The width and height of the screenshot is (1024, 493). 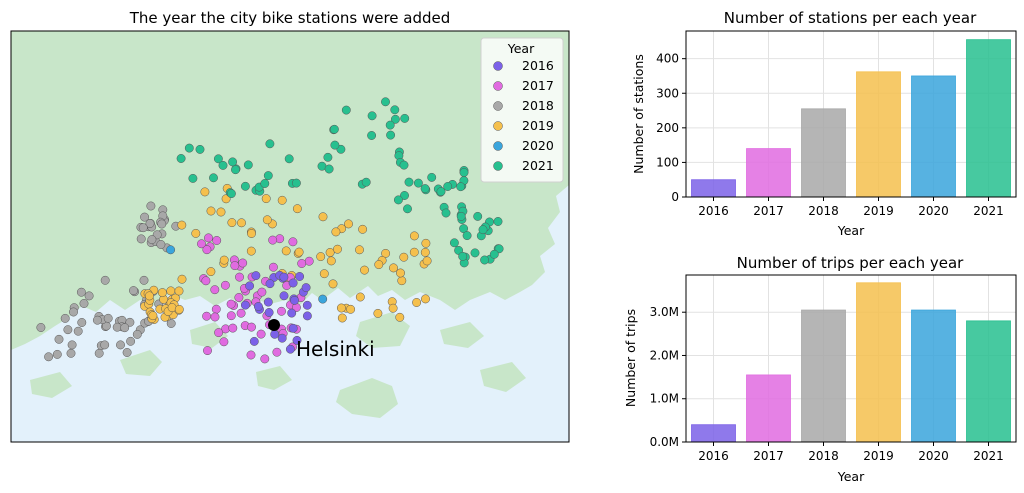 What do you see at coordinates (522, 110) in the screenshot?
I see `map-legend: Year 2016 2017 2018 2019 2020 2021` at bounding box center [522, 110].